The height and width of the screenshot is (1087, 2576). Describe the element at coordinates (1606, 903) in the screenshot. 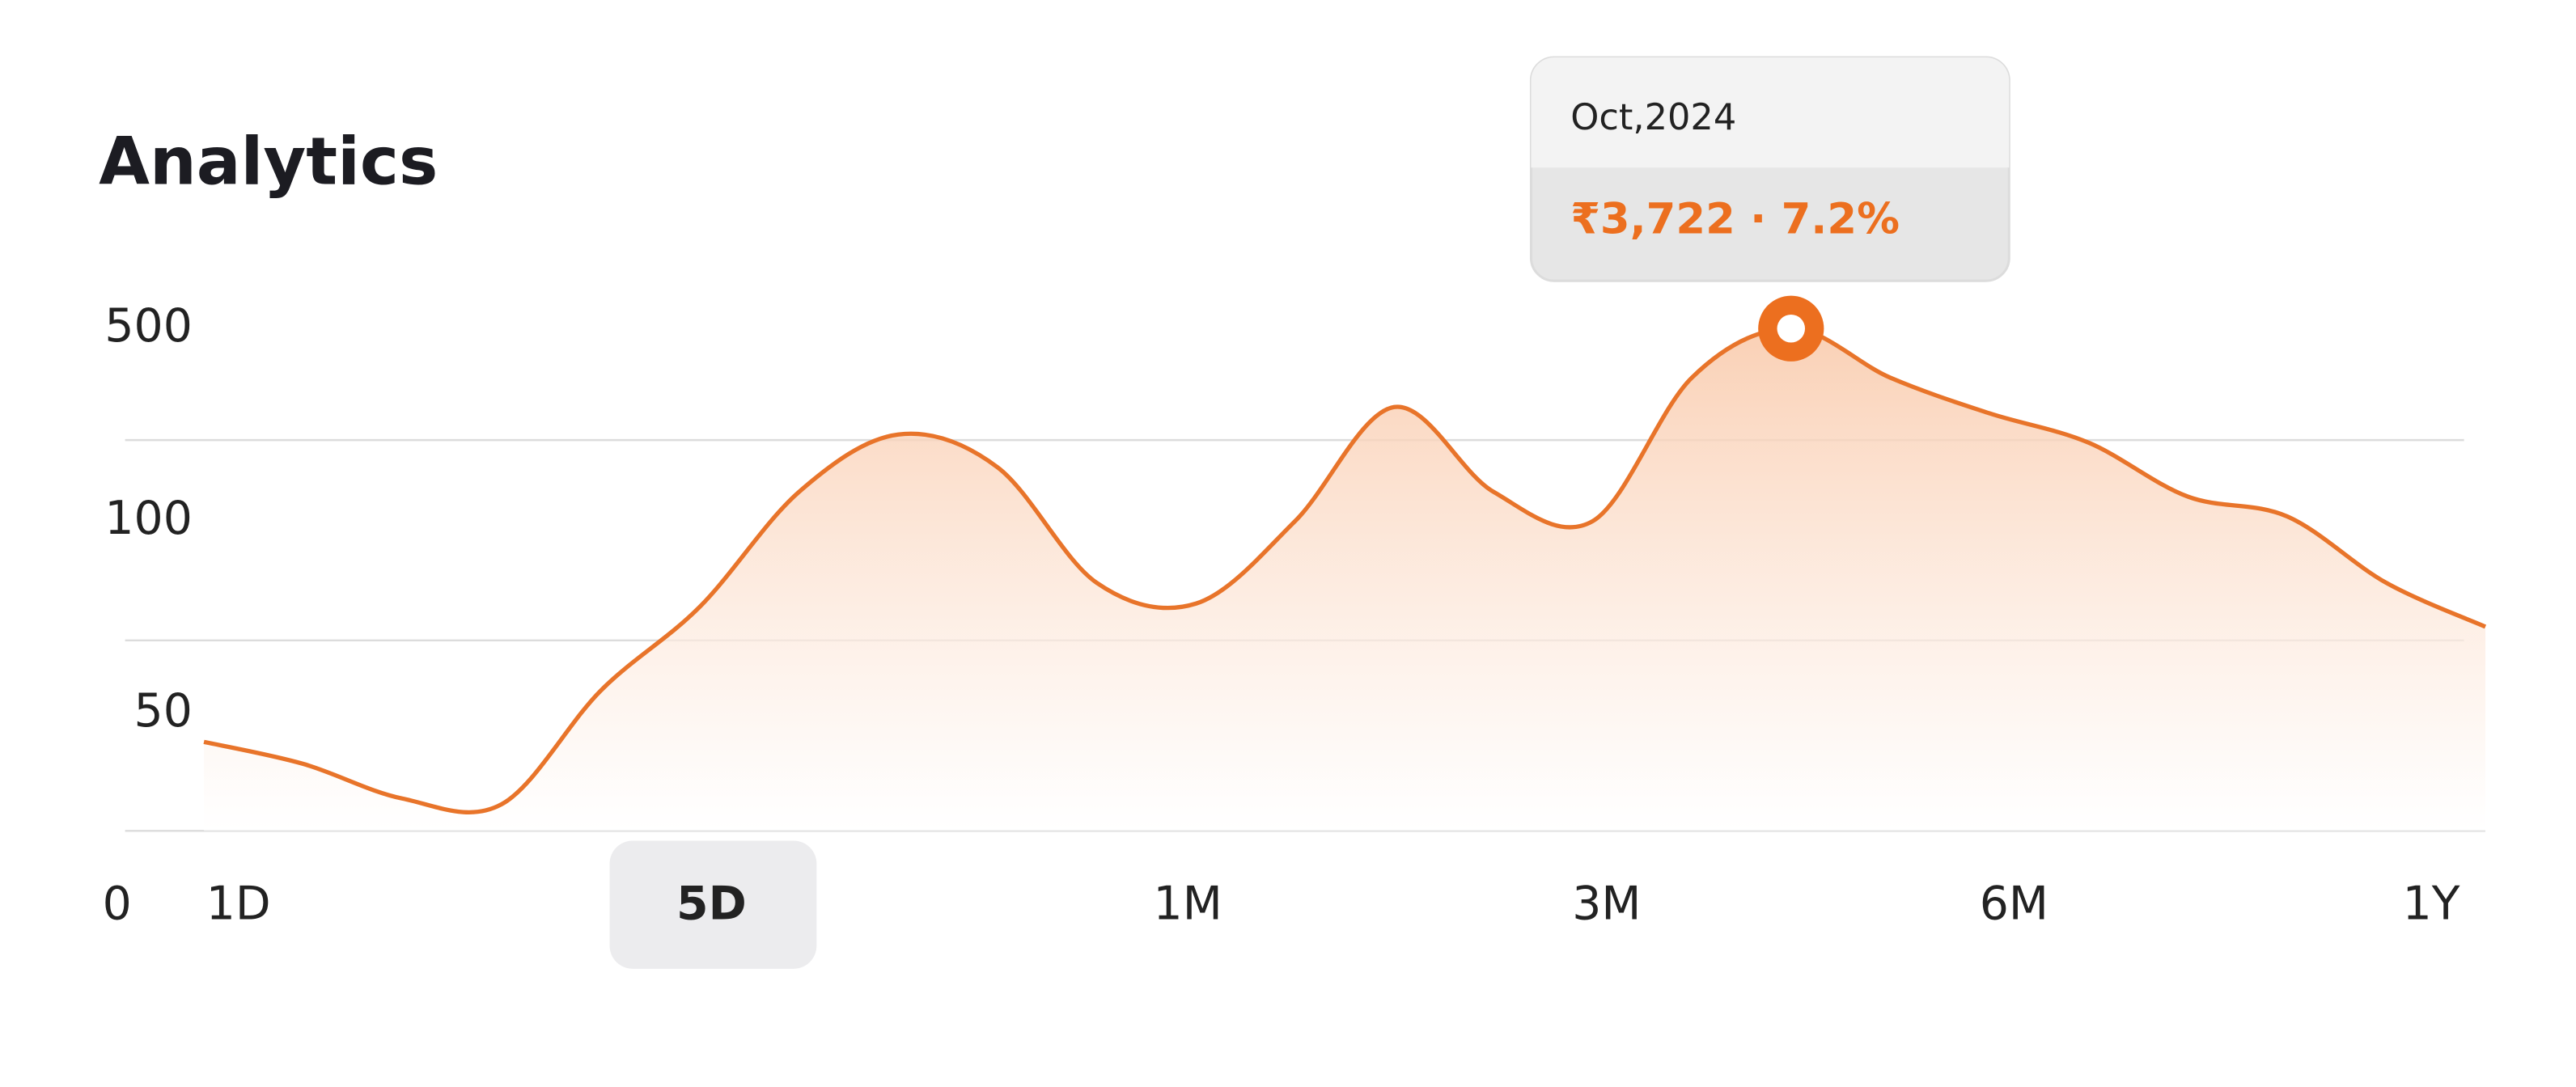

I see `range-tab: 3M` at that location.